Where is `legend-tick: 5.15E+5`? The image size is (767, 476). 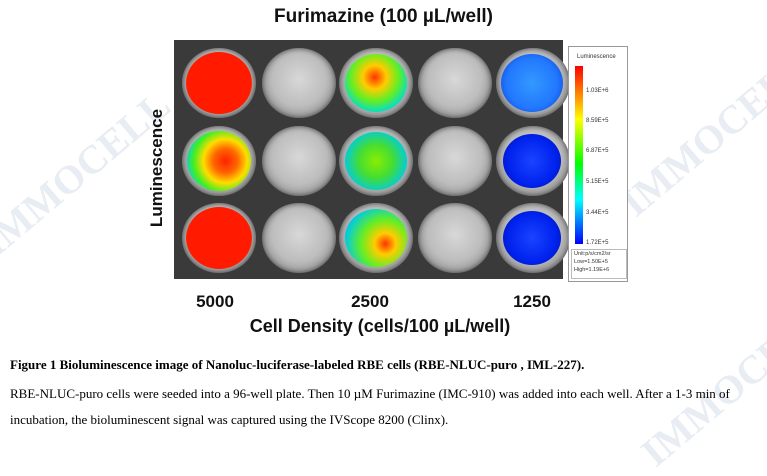 legend-tick: 5.15E+5 is located at coordinates (597, 182).